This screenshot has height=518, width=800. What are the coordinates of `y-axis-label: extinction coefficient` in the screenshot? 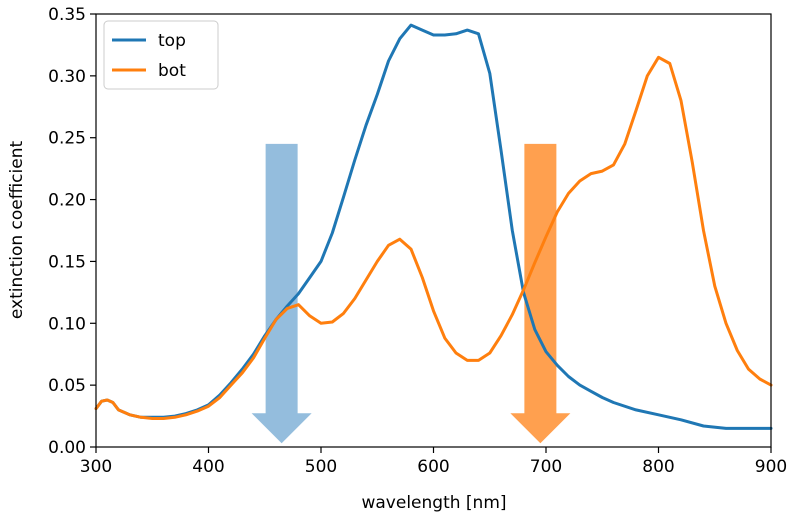 It's located at (17, 230).